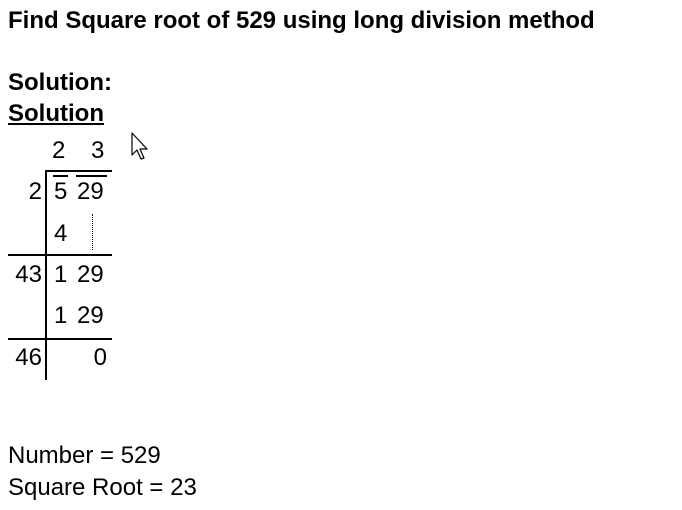 This screenshot has width=682, height=510. What do you see at coordinates (28, 357) in the screenshot?
I see `divisor-row-3: 46` at bounding box center [28, 357].